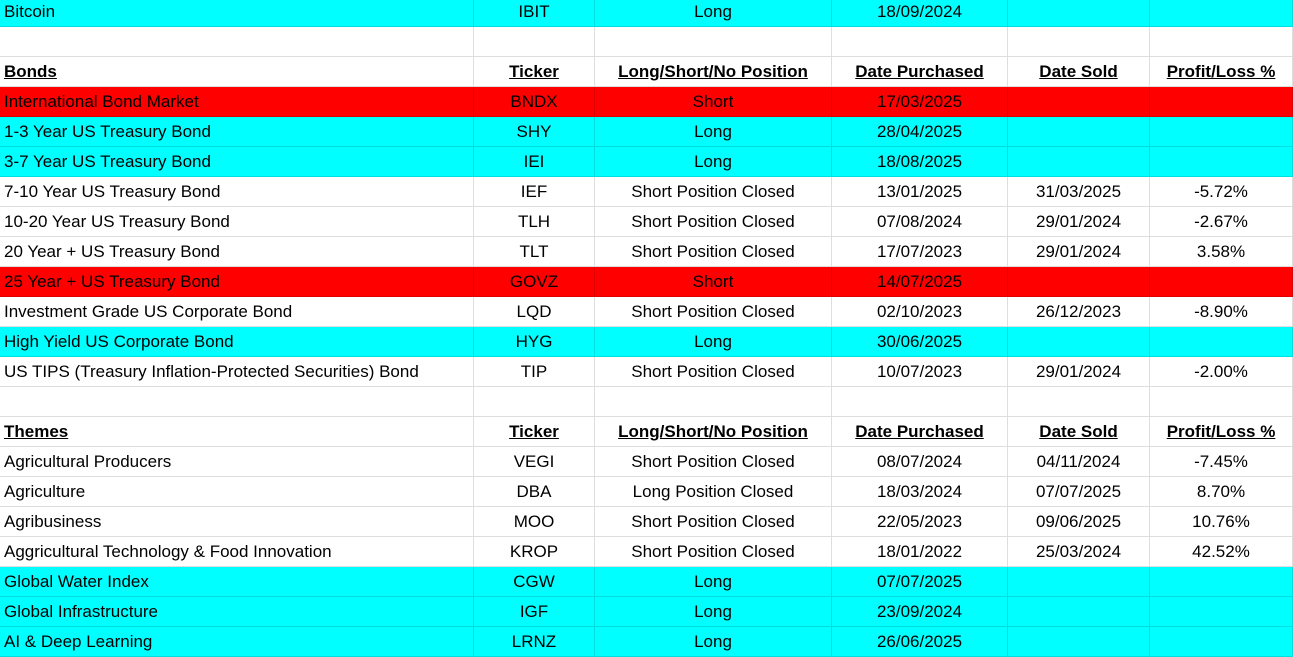 The image size is (1293, 657). I want to click on cell-date-purchased: 14/07/2025, so click(920, 282).